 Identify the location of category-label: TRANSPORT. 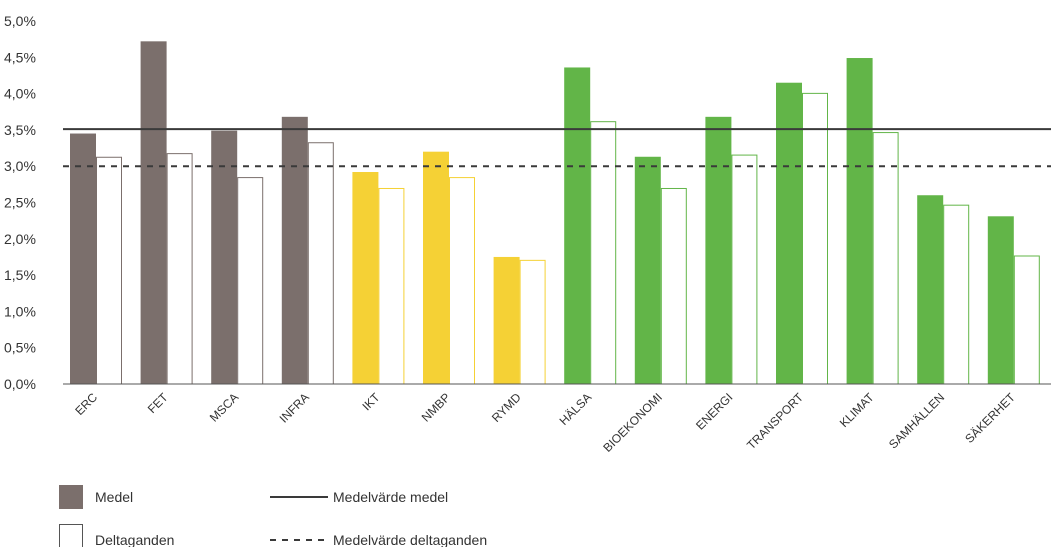
(775, 421).